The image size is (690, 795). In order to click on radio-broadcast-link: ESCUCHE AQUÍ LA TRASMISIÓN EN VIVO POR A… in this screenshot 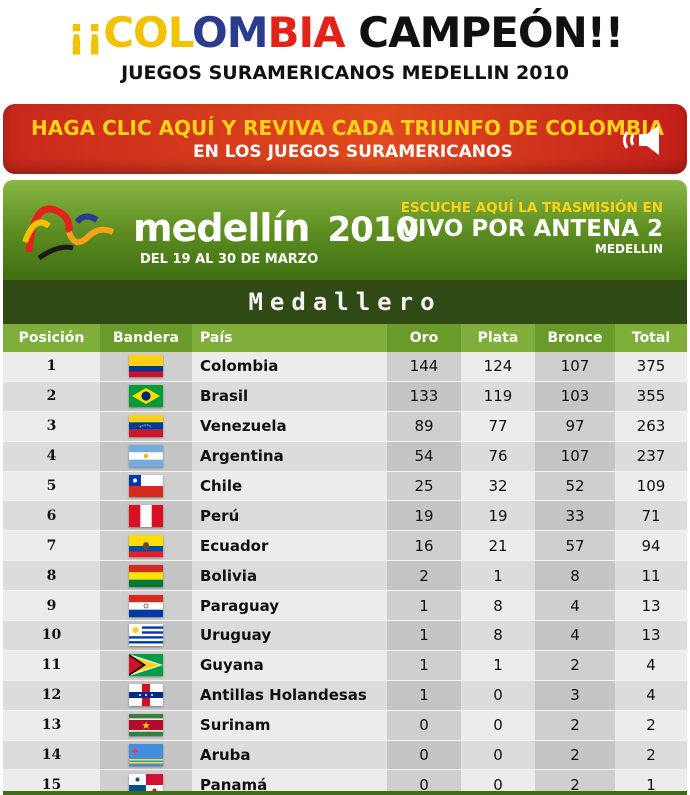, I will do `click(531, 228)`.